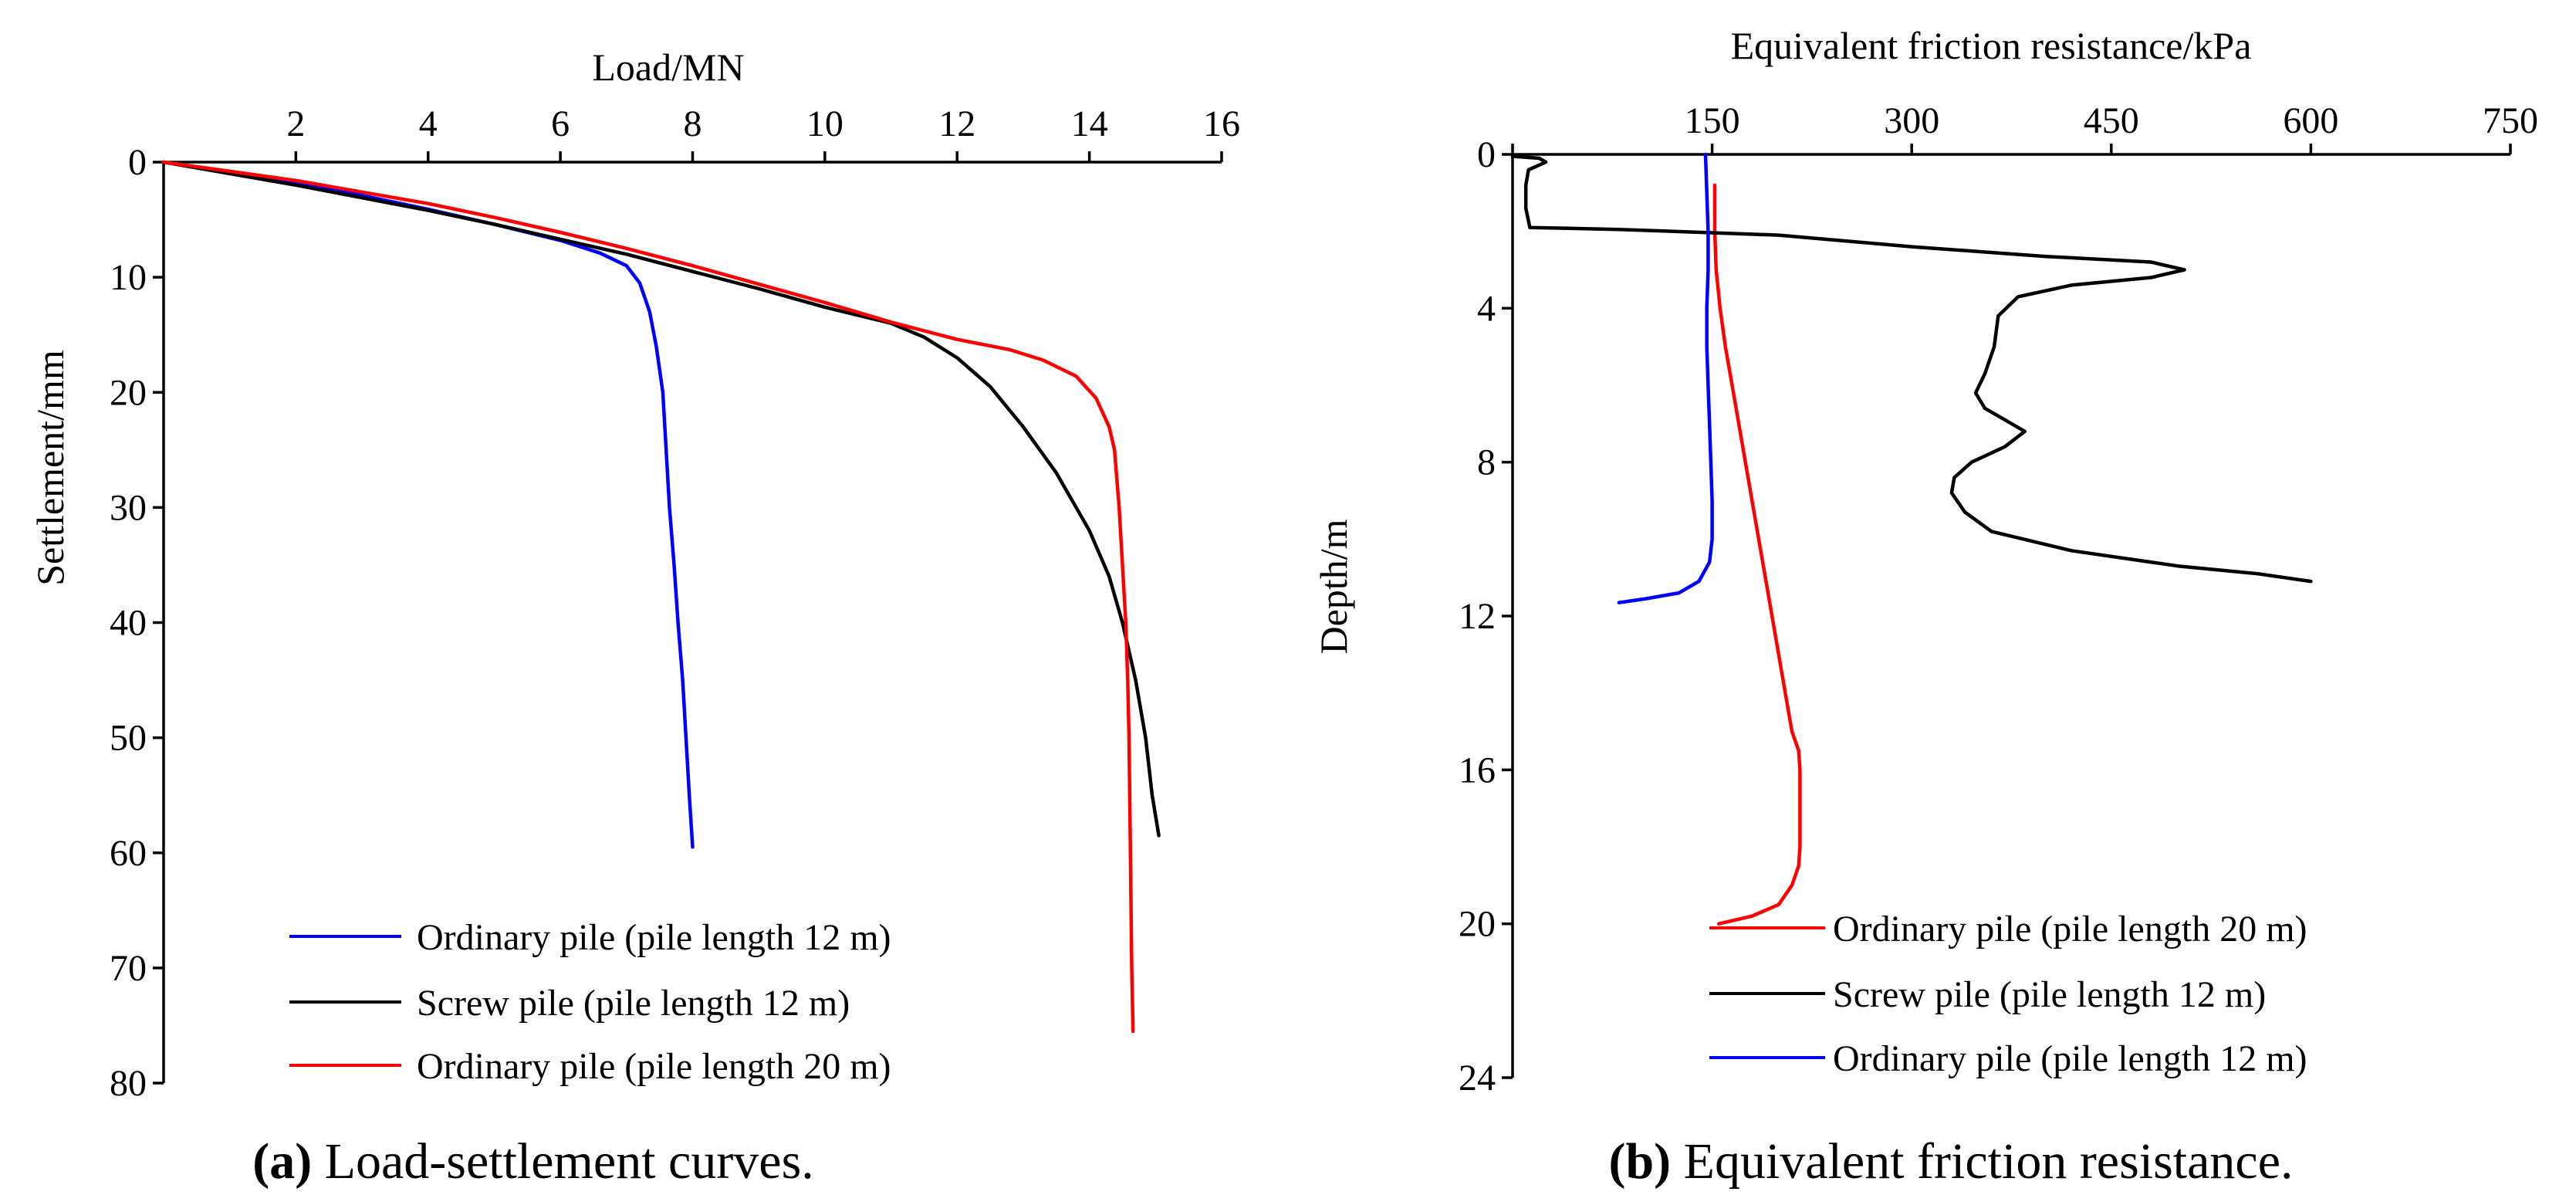 The image size is (2576, 1195). What do you see at coordinates (1221, 123) in the screenshot?
I see `chart-a-x-tick-label-7: 16` at bounding box center [1221, 123].